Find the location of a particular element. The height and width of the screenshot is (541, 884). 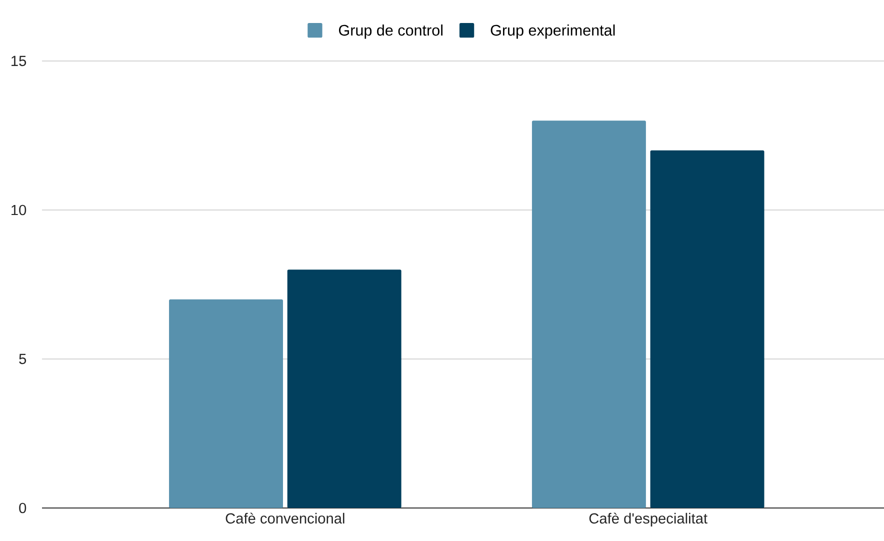

legend-label: Grup experimental is located at coordinates (552, 31).